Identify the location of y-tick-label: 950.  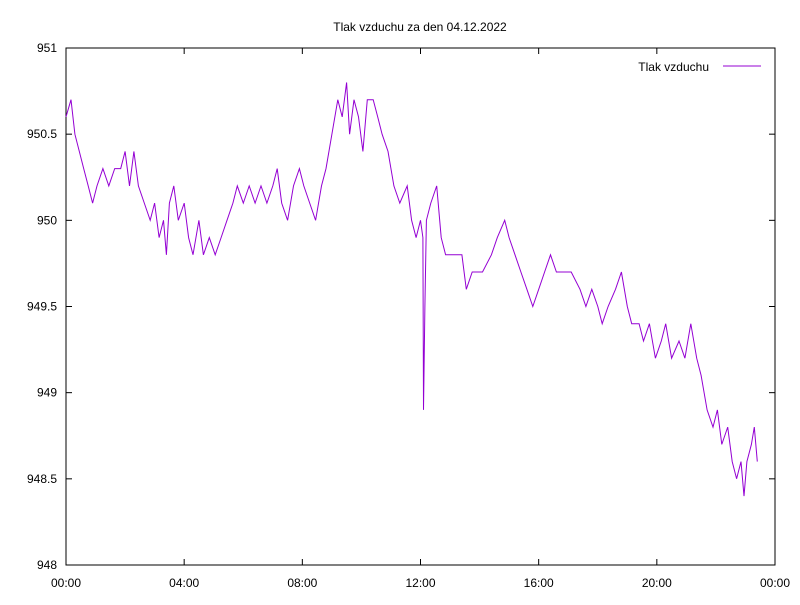
(47, 220).